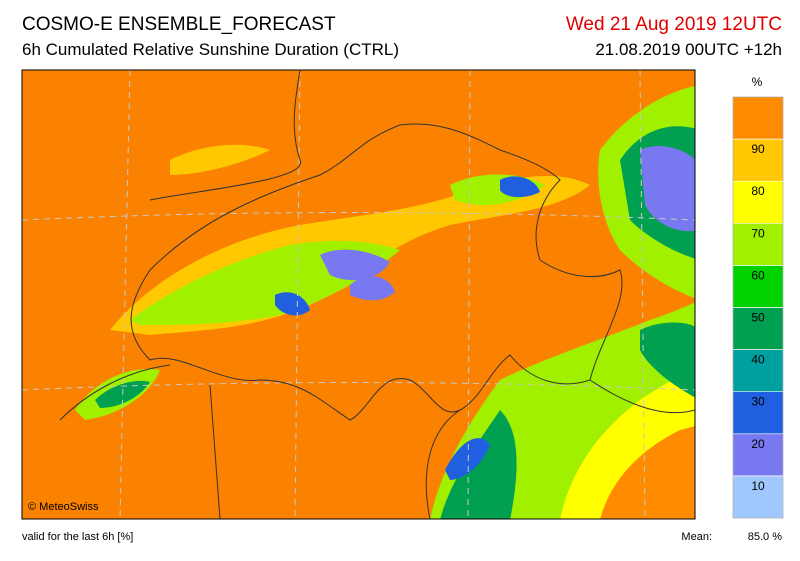 The height and width of the screenshot is (561, 800). What do you see at coordinates (179, 24) in the screenshot?
I see `title: COSMO-E ENSEMBLE_FORECAST` at bounding box center [179, 24].